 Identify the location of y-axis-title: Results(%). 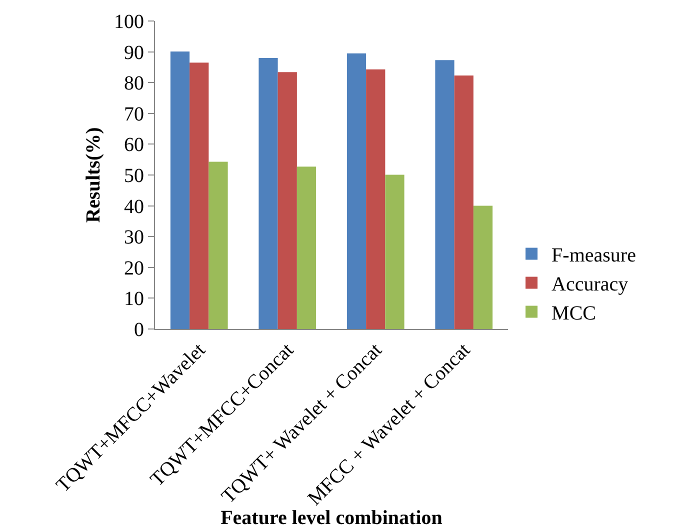
(93, 175).